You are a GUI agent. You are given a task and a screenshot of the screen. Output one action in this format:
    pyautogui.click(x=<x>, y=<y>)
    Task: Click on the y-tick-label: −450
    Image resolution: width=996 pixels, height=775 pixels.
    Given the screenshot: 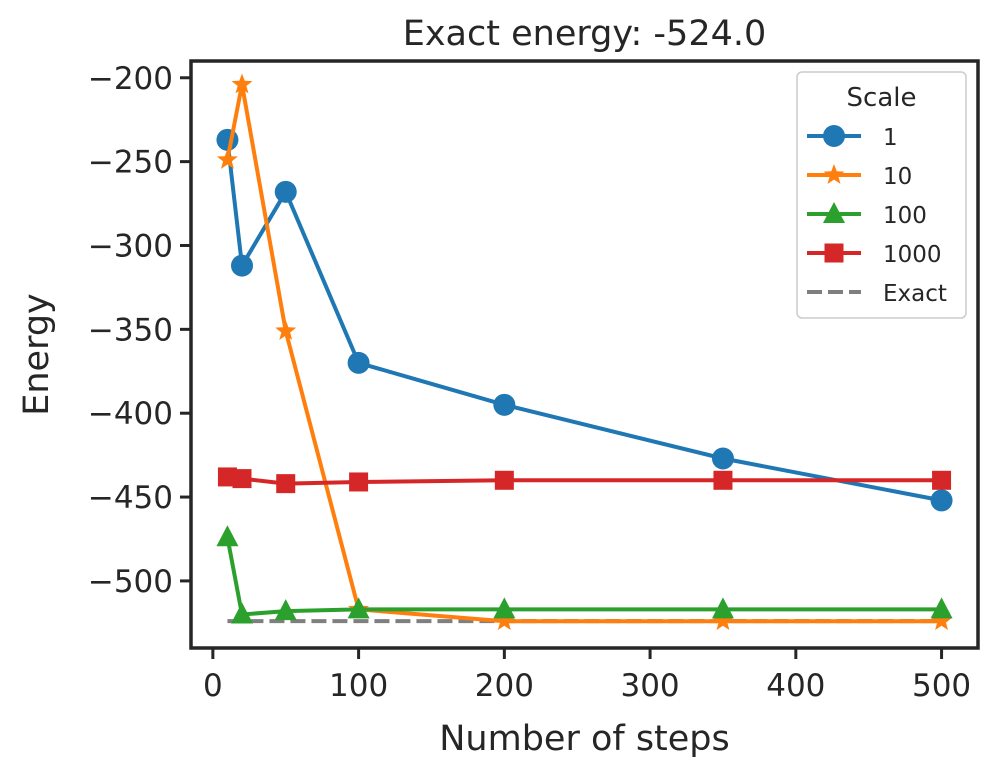 What is the action you would take?
    pyautogui.click(x=130, y=498)
    